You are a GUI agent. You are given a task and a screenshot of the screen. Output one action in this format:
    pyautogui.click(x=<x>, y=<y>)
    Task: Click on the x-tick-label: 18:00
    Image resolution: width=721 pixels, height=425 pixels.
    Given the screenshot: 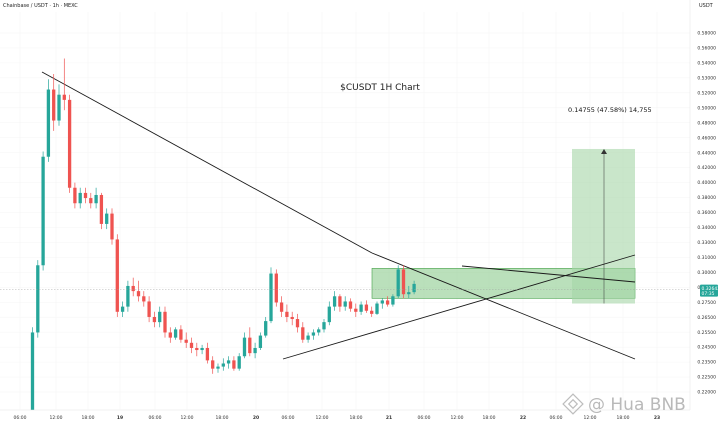 What is the action you would take?
    pyautogui.click(x=489, y=418)
    